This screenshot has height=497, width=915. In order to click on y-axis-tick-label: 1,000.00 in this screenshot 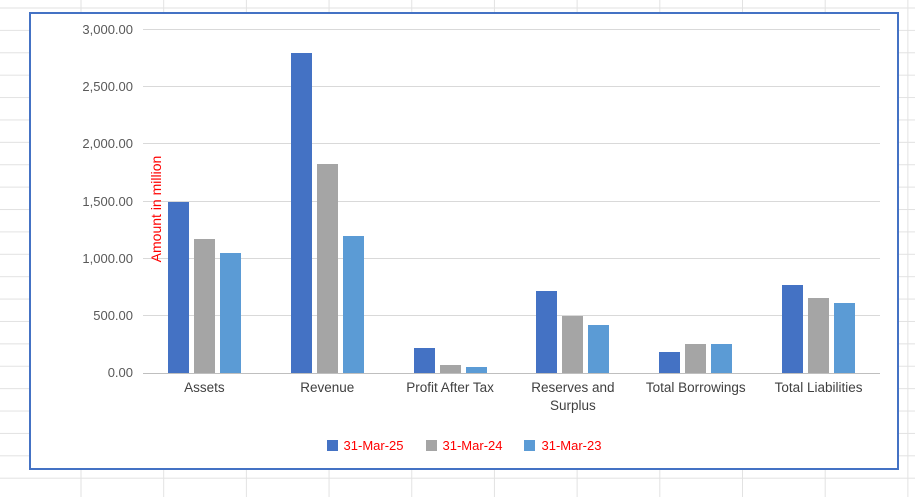, I will do `click(107, 258)`.